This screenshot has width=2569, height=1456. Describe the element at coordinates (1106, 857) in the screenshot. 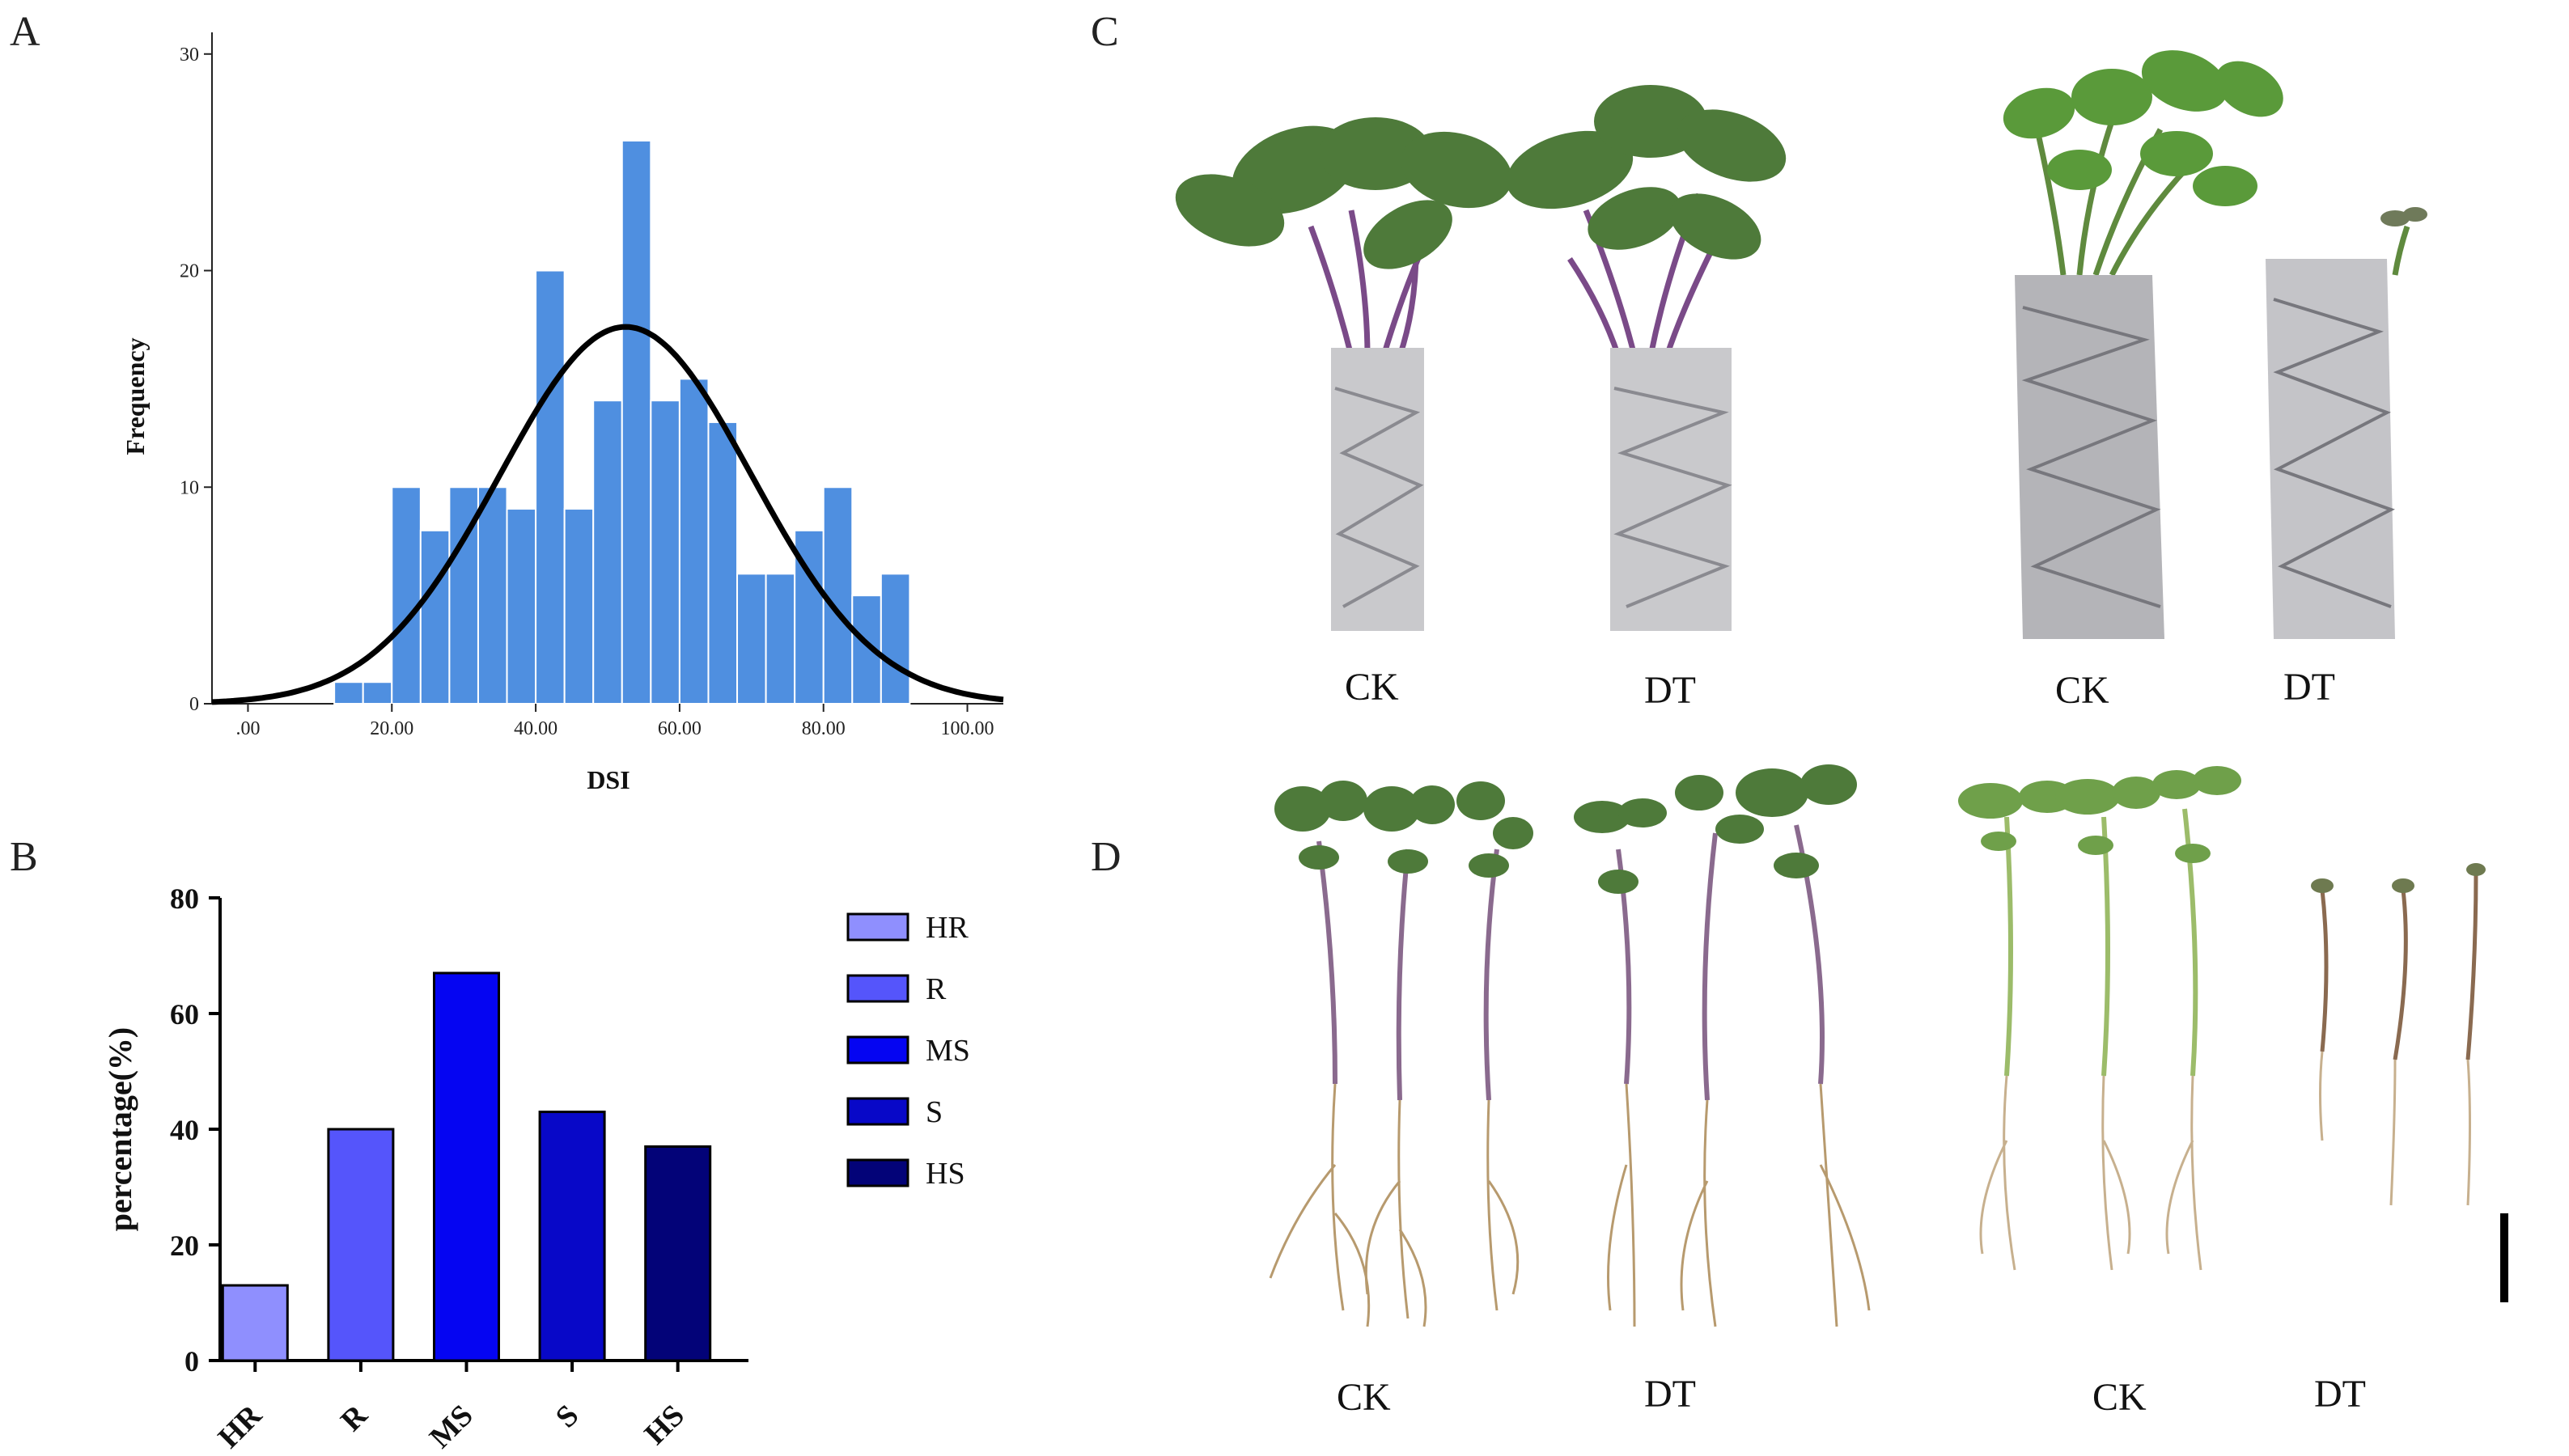

I see `panel-letter-d: D` at that location.